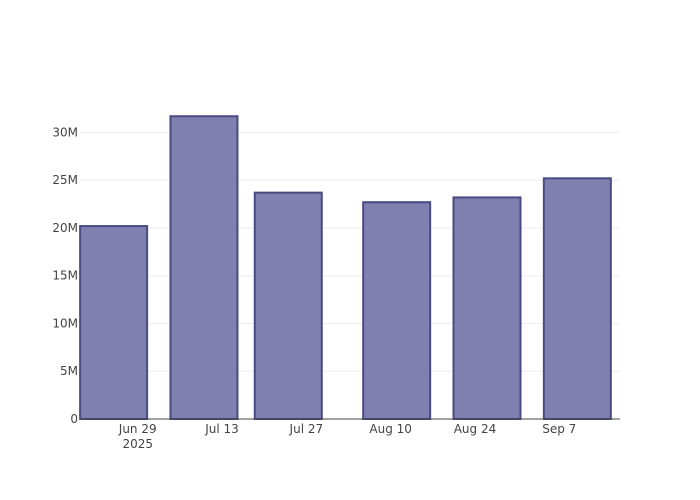  What do you see at coordinates (65, 276) in the screenshot?
I see `y-tick-label: 15M` at bounding box center [65, 276].